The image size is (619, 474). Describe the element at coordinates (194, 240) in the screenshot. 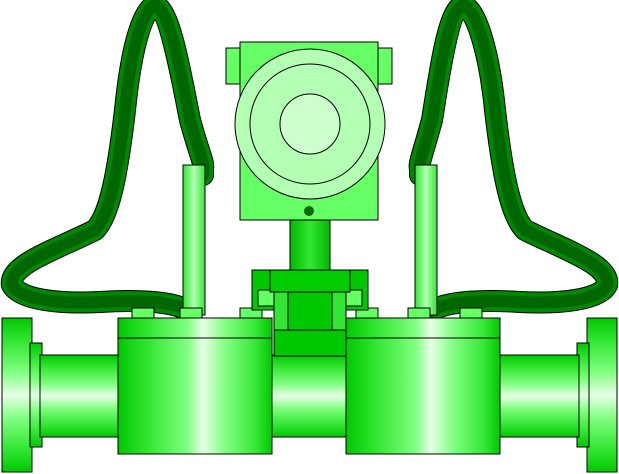

I see `left-riser-pipe` at that location.